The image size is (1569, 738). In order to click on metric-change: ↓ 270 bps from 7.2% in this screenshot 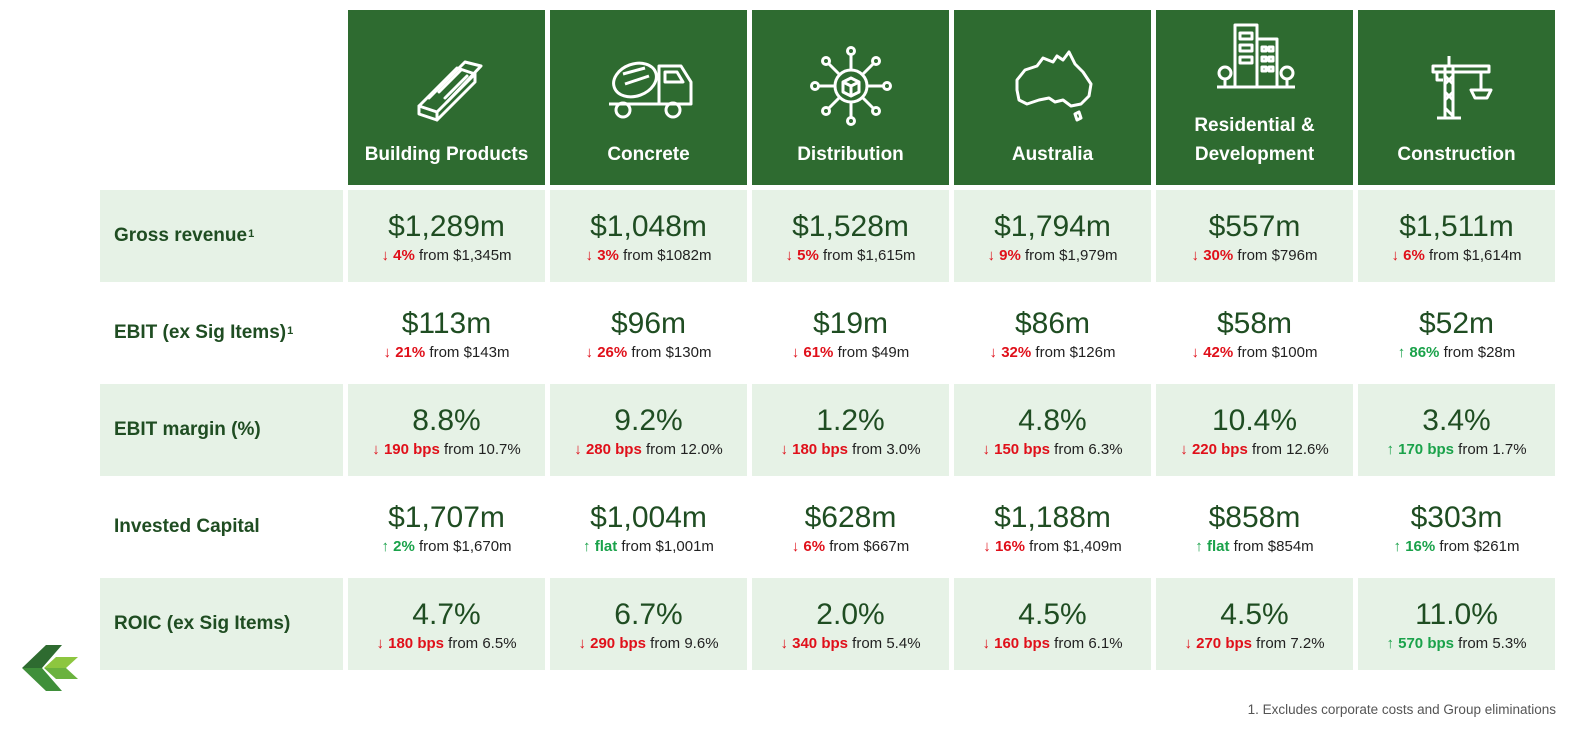, I will do `click(1254, 643)`.